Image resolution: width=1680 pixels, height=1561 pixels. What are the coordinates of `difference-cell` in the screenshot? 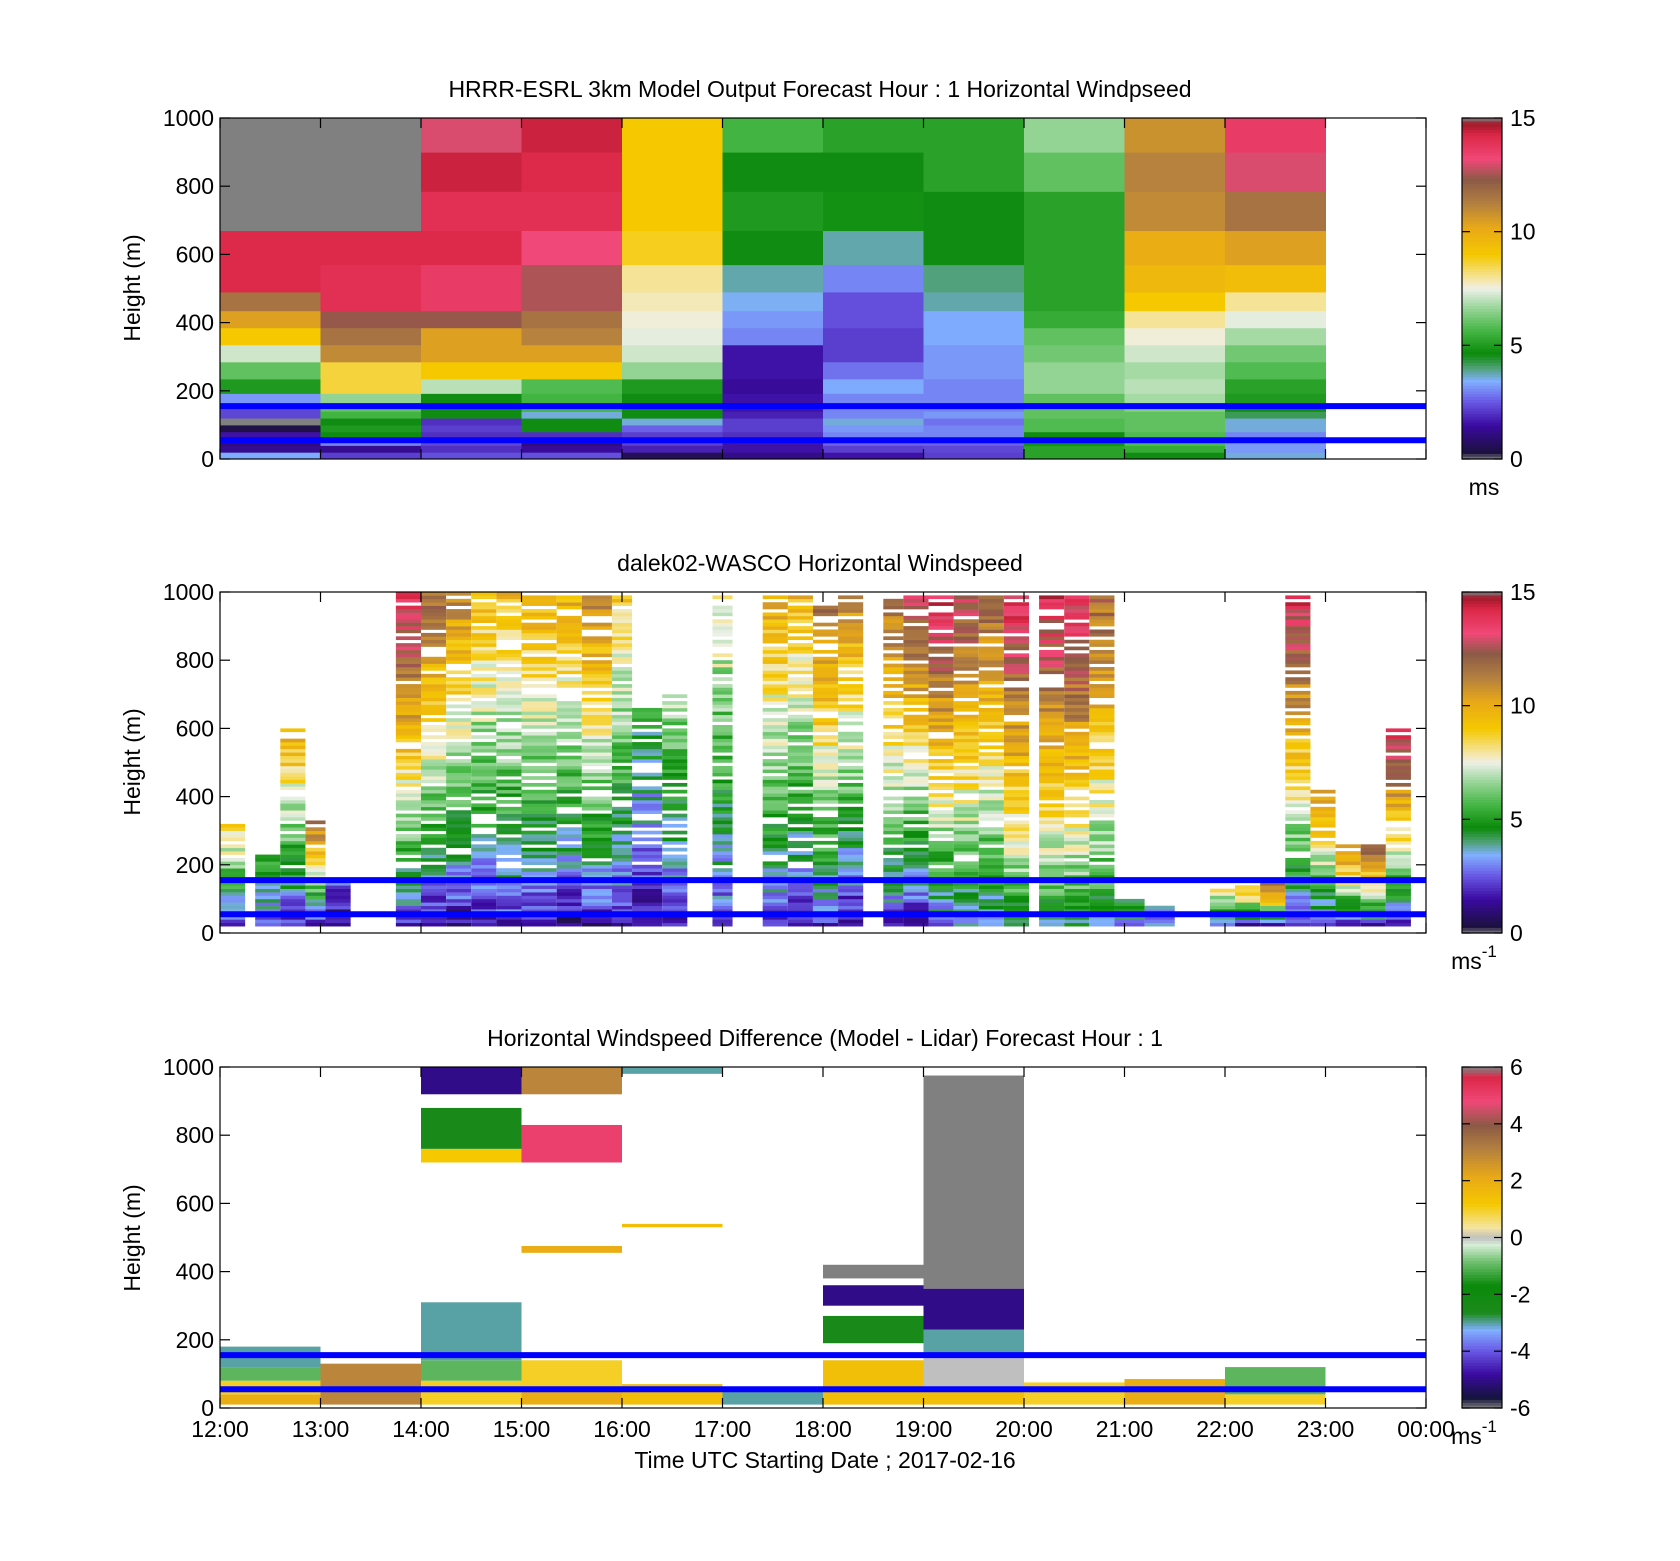 It's located at (471, 1081).